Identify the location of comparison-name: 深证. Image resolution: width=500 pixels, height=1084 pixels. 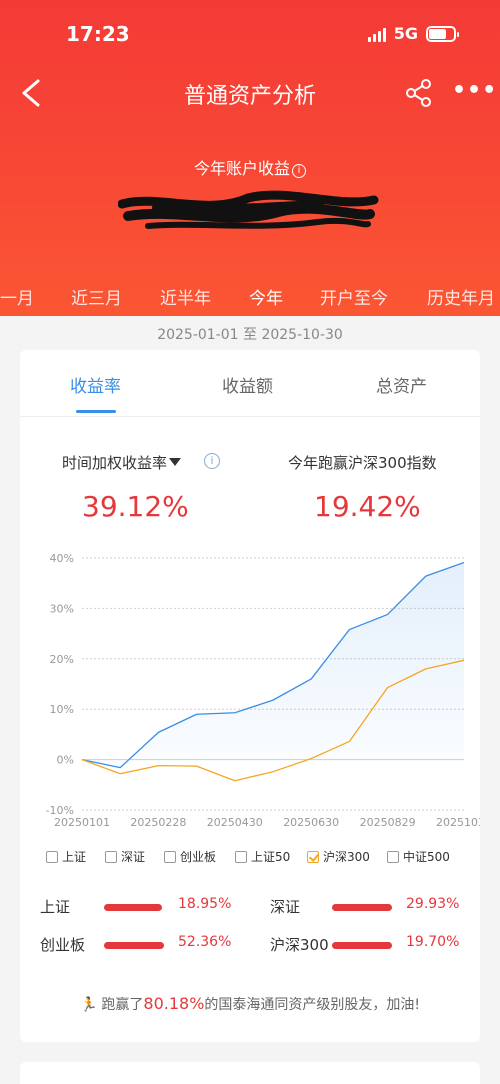
(285, 907).